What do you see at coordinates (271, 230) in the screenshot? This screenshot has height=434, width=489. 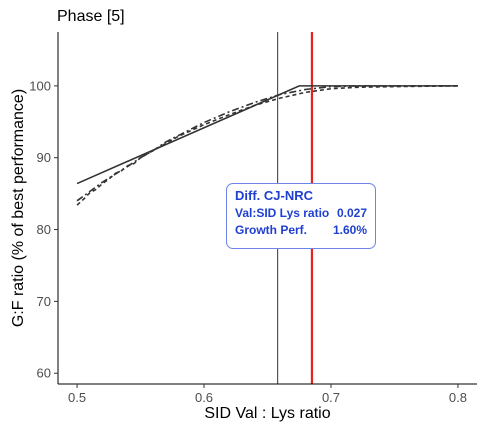 I see `annotation-label: Growth Perf.` at bounding box center [271, 230].